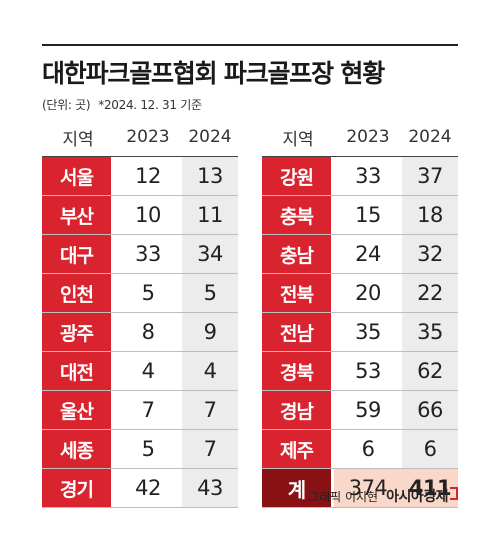  I want to click on region-cell: 인천, so click(78, 293).